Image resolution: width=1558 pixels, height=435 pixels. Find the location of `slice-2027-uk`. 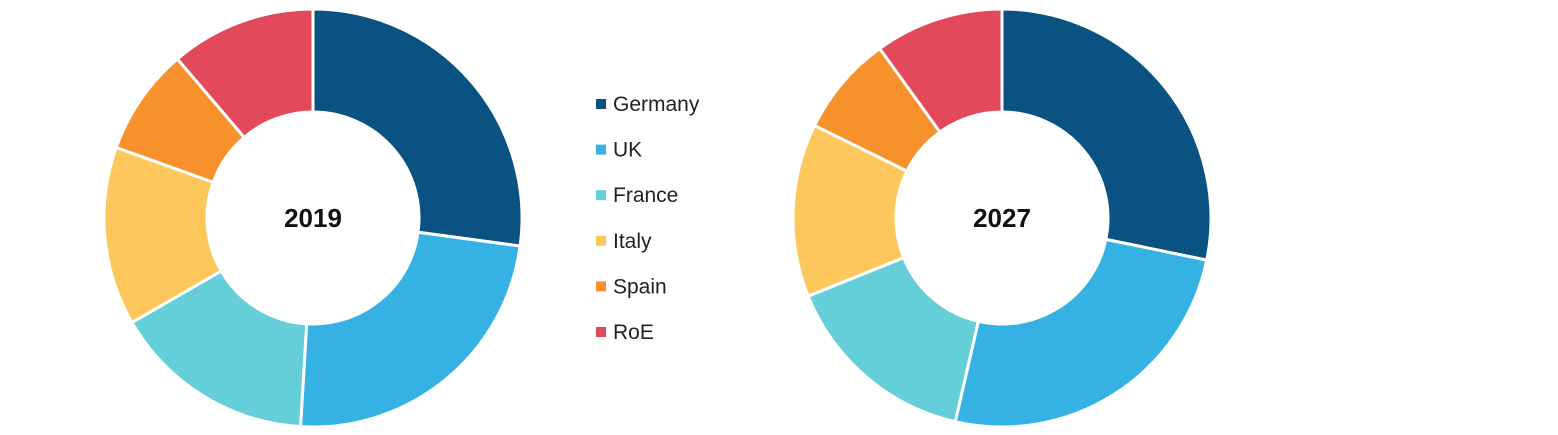

slice-2027-uk is located at coordinates (1081, 333).